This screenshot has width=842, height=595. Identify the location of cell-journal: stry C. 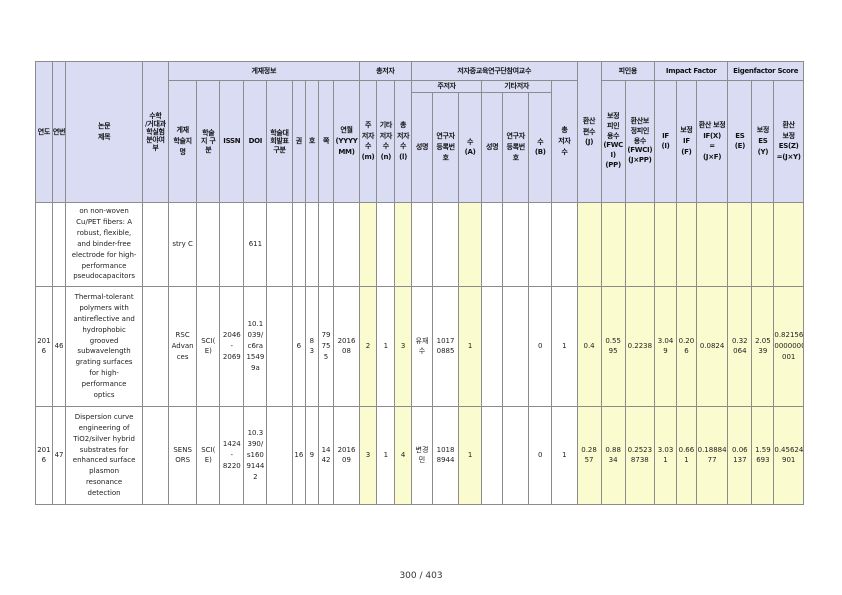
(182, 244).